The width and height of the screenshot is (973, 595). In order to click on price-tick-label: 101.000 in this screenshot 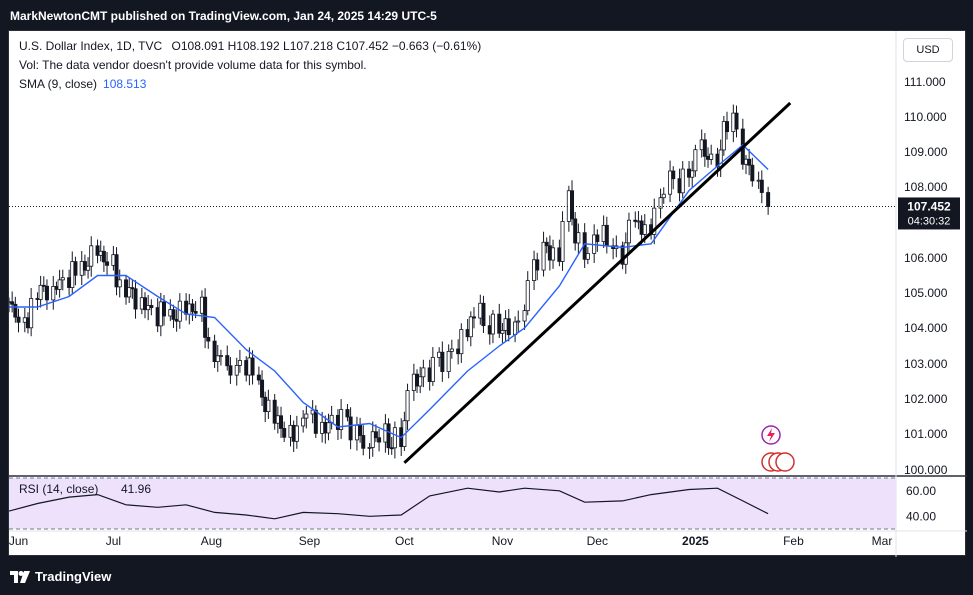, I will do `click(926, 434)`.